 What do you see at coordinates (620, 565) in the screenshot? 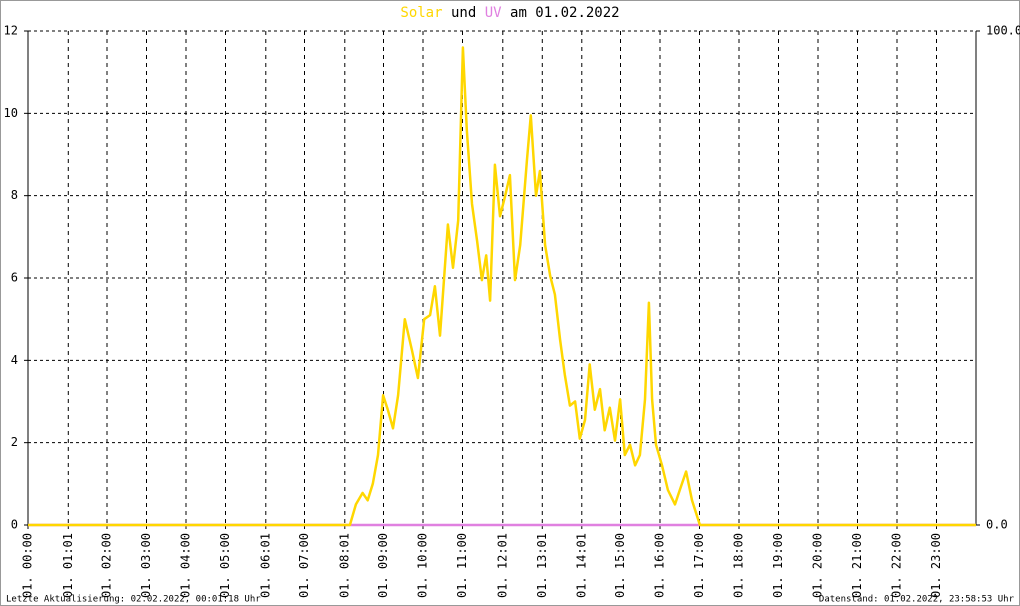
I see `x-tick-label: 01. 15:00` at bounding box center [620, 565].